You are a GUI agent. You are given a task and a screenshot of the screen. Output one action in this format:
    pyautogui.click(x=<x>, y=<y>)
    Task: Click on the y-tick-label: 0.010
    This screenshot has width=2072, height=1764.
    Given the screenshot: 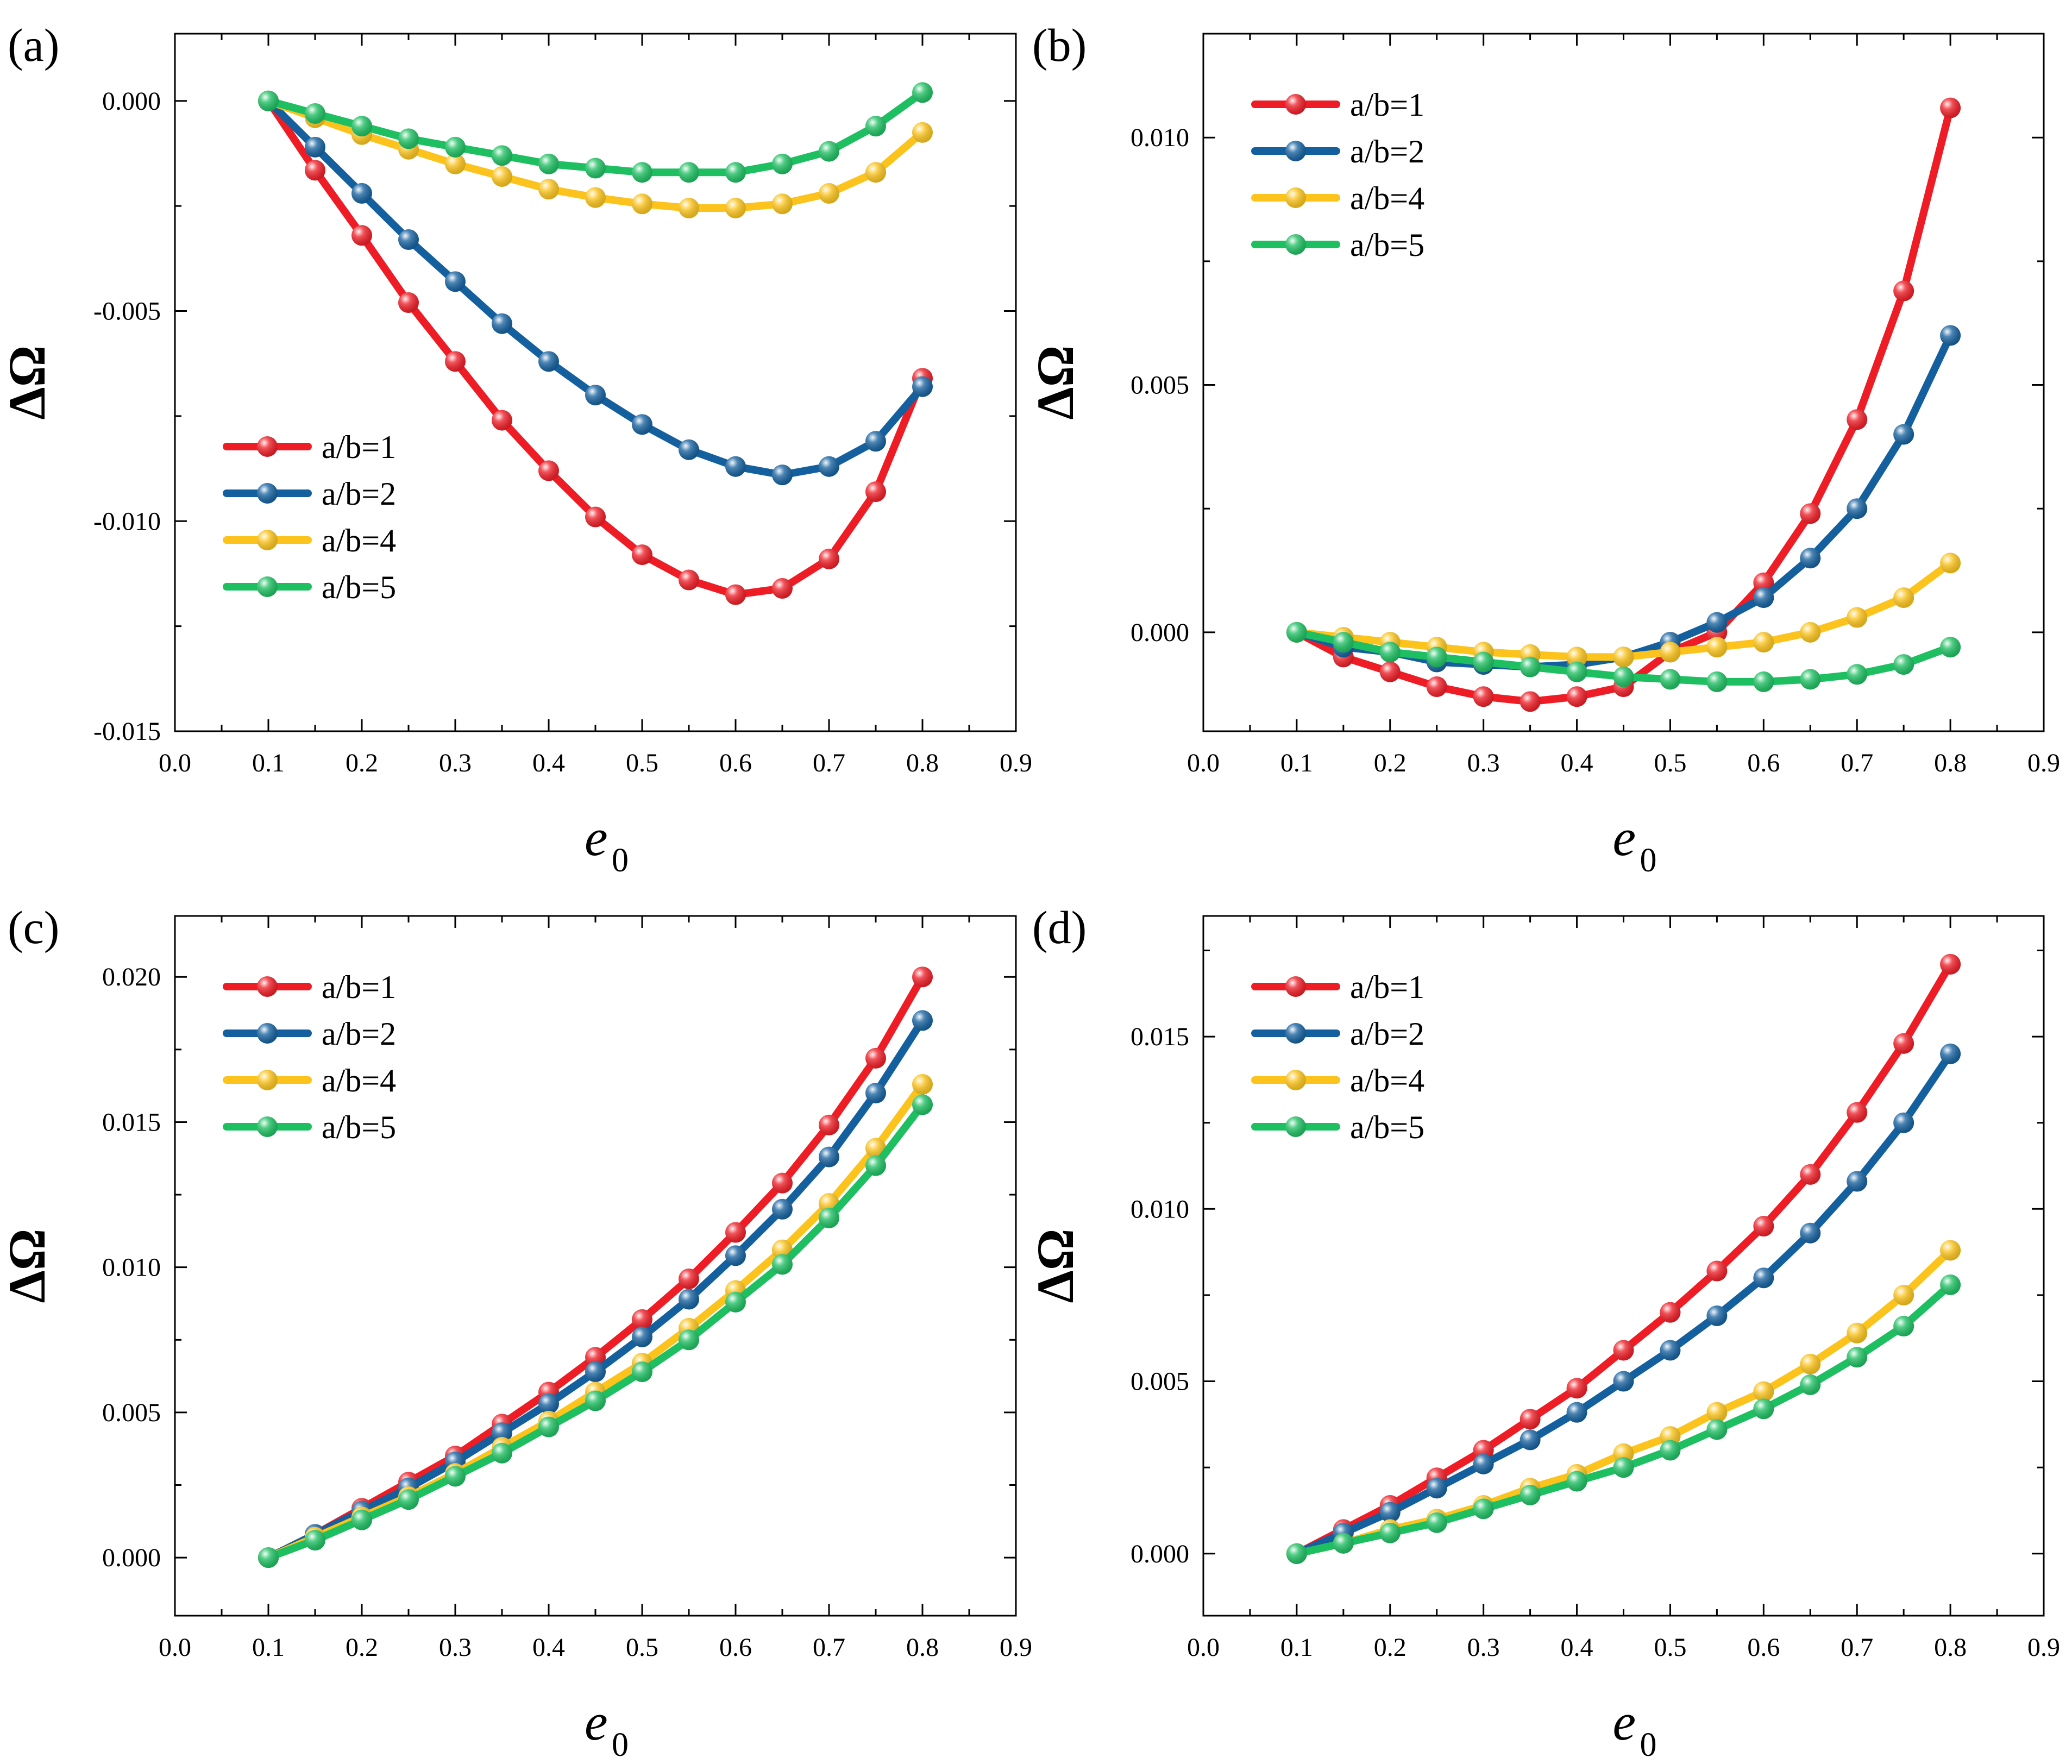 What is the action you would take?
    pyautogui.click(x=131, y=1268)
    